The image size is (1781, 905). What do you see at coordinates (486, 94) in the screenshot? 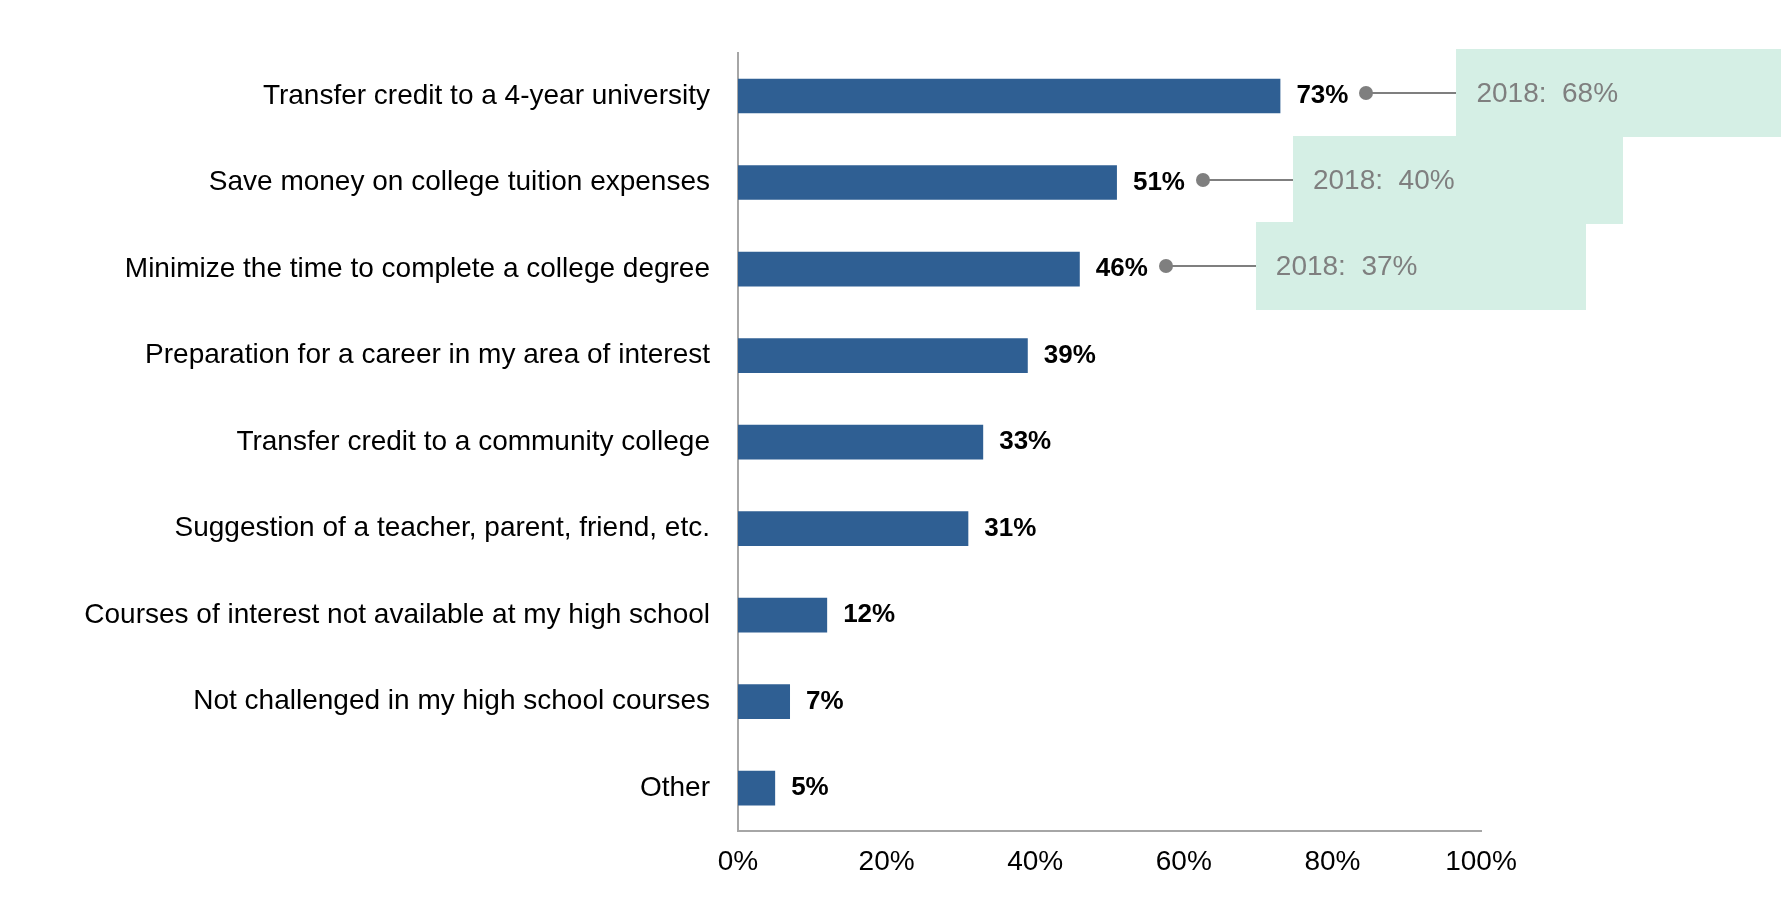
I see `y-tick-label: Transfer credit to a 4-year university` at bounding box center [486, 94].